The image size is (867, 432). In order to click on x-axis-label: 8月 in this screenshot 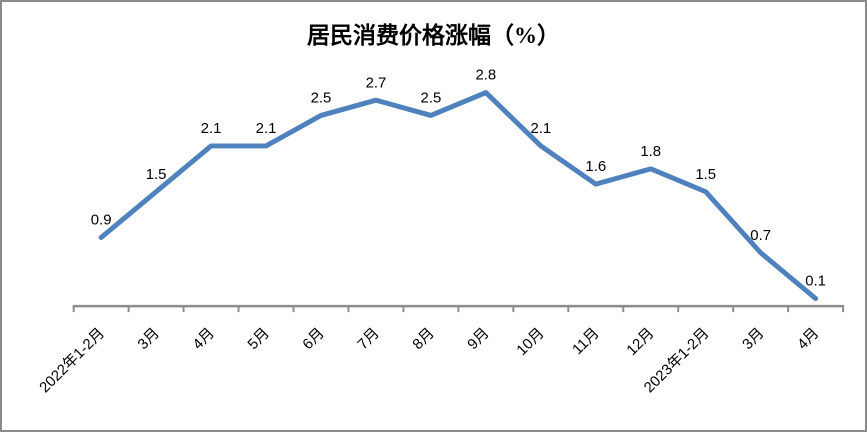, I will do `click(424, 339)`.